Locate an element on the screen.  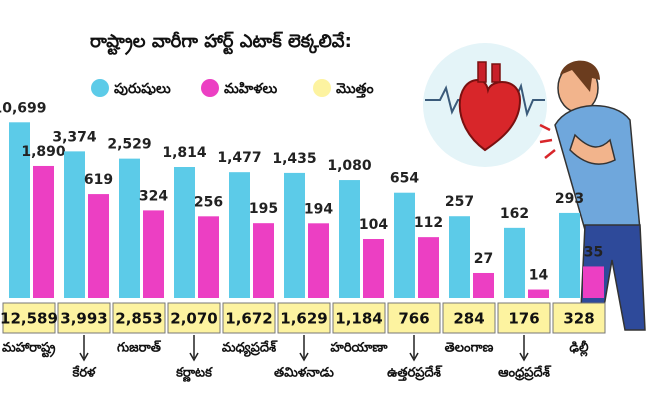
total-label: 2,070 is located at coordinates (193, 319).